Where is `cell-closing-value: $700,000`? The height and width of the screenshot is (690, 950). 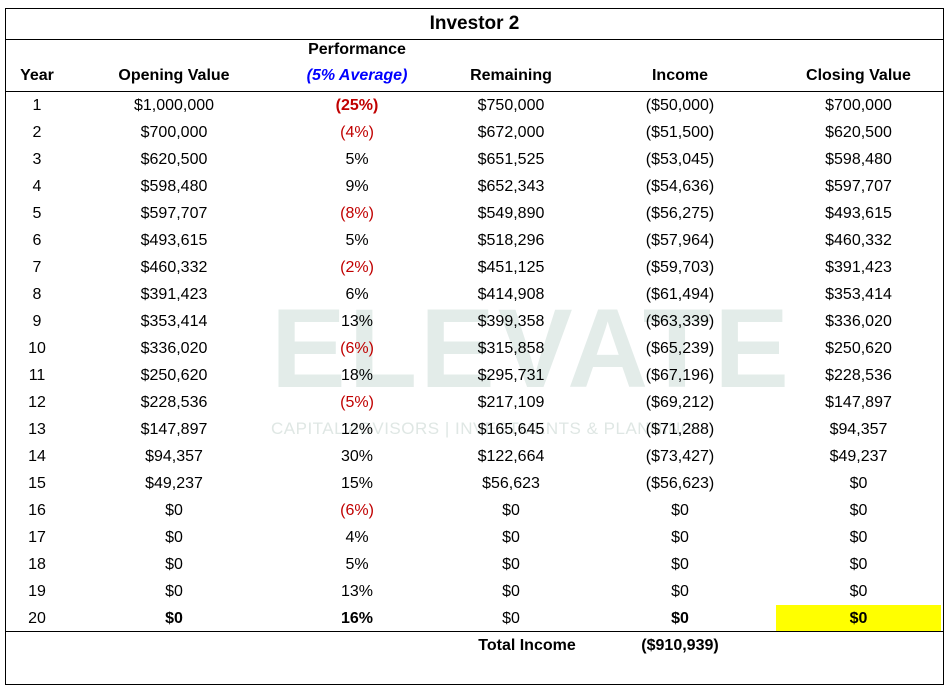 cell-closing-value: $700,000 is located at coordinates (858, 105).